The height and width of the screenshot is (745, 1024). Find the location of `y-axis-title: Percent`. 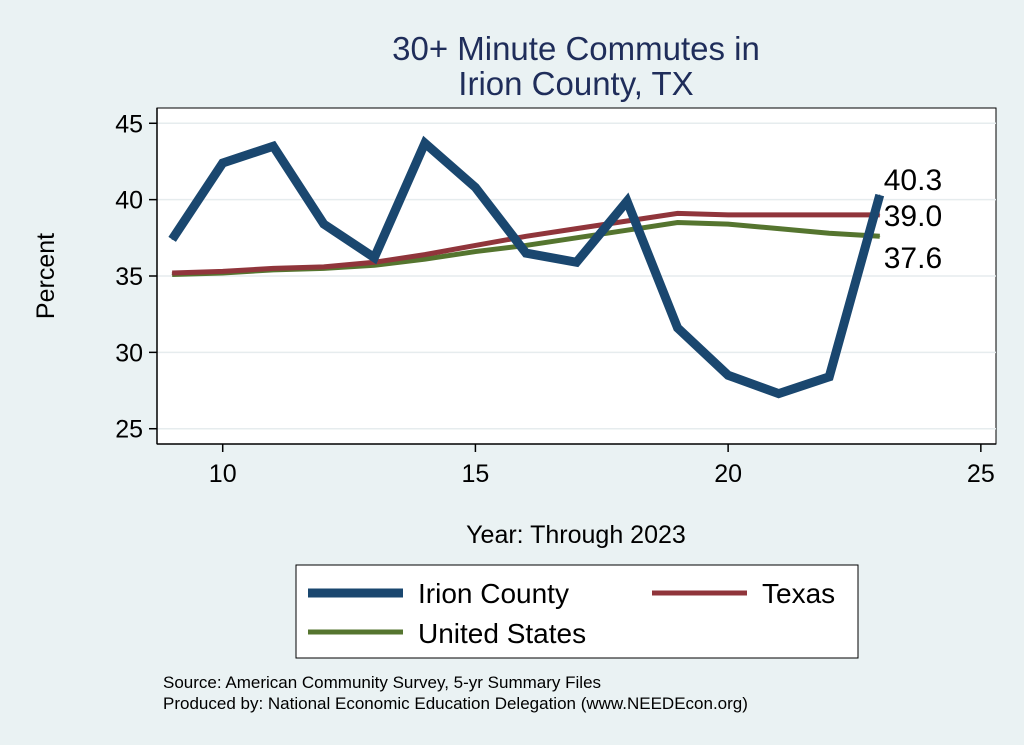

y-axis-title: Percent is located at coordinates (46, 276).